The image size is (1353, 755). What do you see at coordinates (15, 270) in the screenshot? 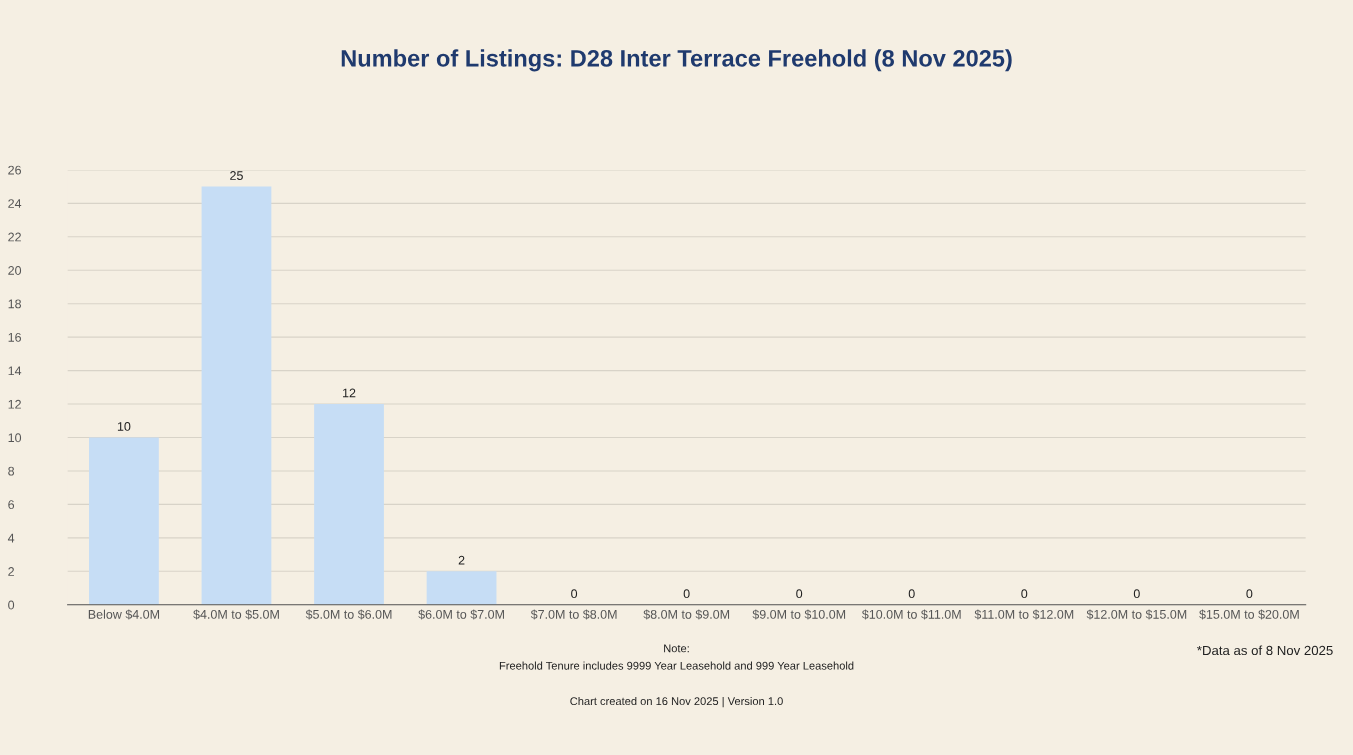
I see `y-tick-label: 20` at bounding box center [15, 270].